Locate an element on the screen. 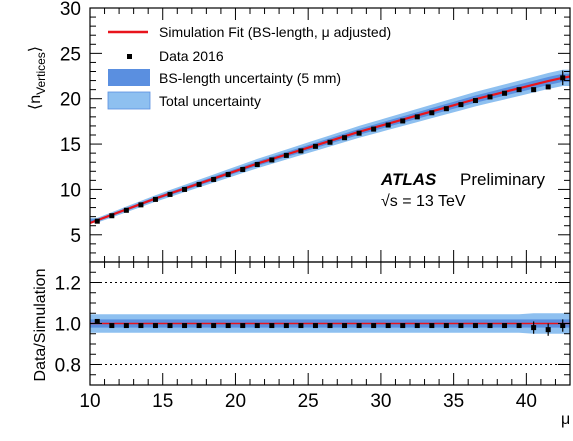 Image resolution: width=573 pixels, height=441 pixels. ratio-y-axis-label: Data/Simulation is located at coordinates (40, 325).